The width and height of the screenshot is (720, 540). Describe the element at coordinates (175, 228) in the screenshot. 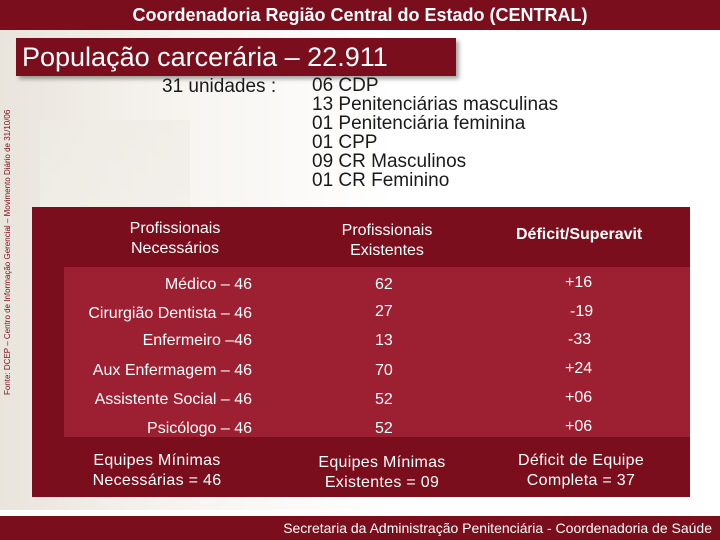

I see `header-necessary-line1: Profissionais` at that location.